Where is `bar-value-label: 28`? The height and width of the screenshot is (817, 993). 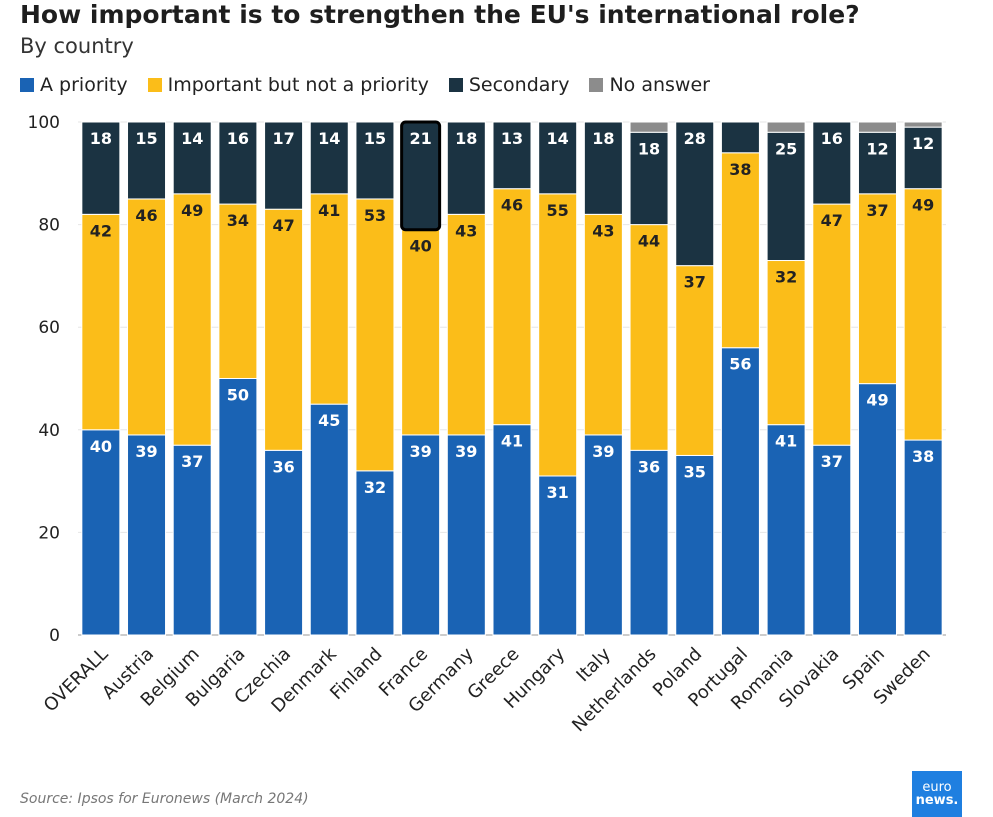 bar-value-label: 28 is located at coordinates (695, 138).